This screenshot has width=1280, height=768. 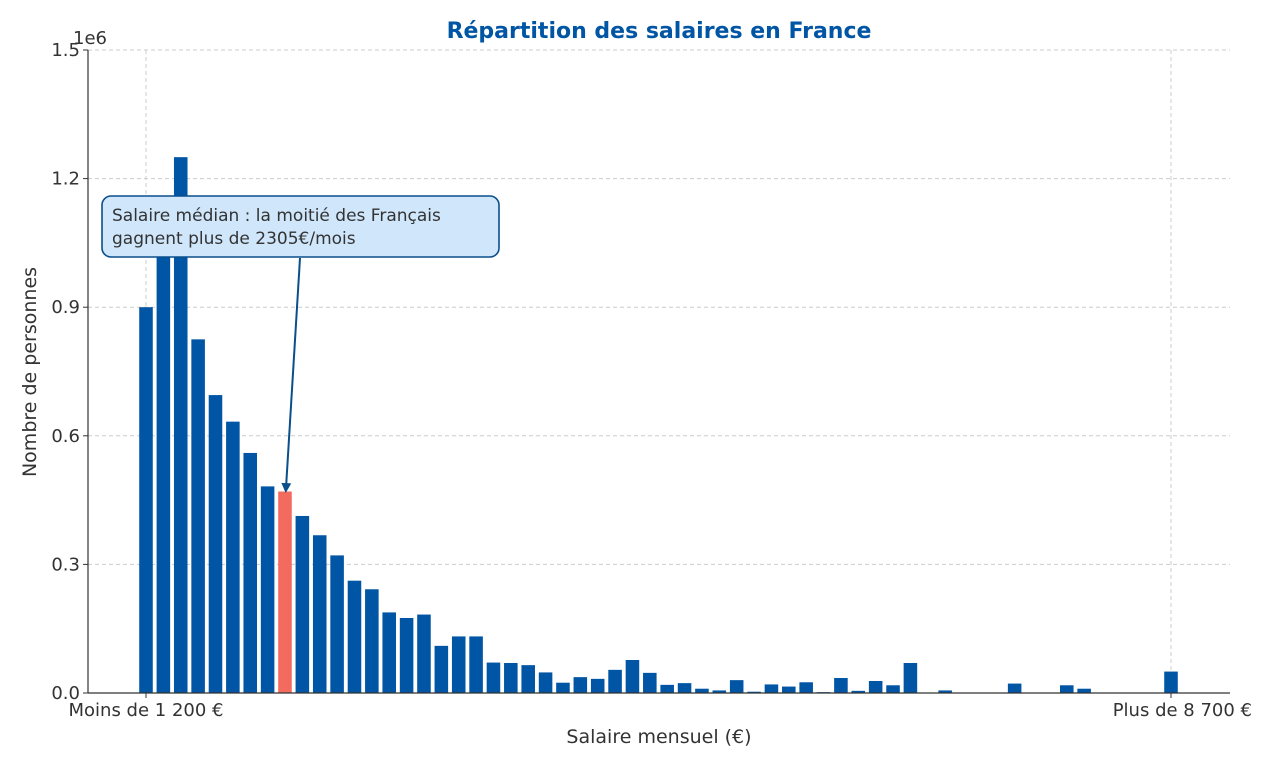 I want to click on median-bar, so click(x=285, y=592).